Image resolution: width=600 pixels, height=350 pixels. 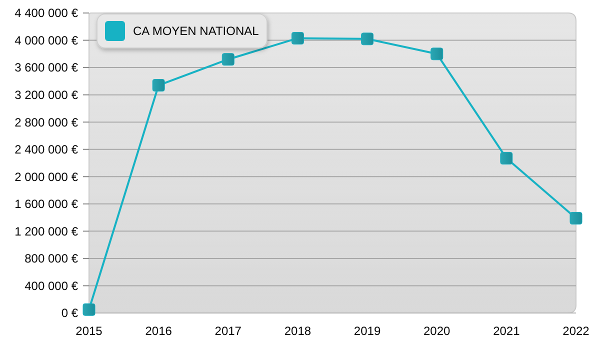 I want to click on y-tick-label: 2 800 000 €, so click(x=46, y=122).